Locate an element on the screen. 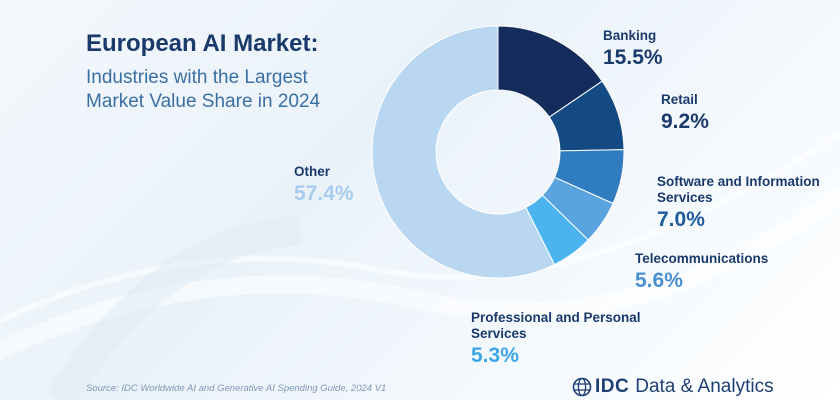 The image size is (840, 400). label-professional: Professional and Personal Services 5.3% is located at coordinates (581, 339).